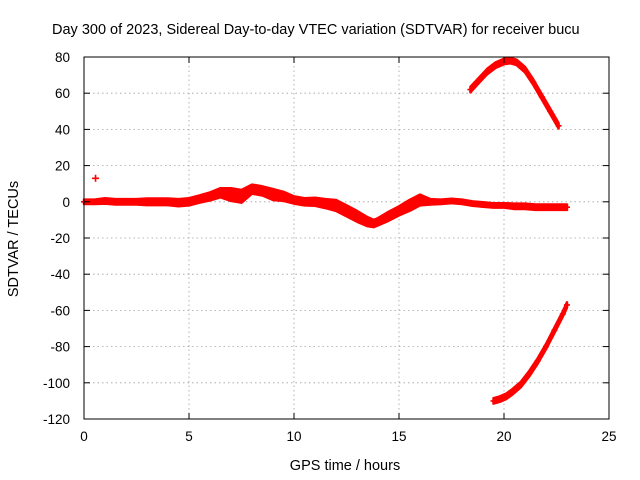 This screenshot has height=480, width=640. What do you see at coordinates (608, 436) in the screenshot?
I see `x-tick-label: 25` at bounding box center [608, 436].